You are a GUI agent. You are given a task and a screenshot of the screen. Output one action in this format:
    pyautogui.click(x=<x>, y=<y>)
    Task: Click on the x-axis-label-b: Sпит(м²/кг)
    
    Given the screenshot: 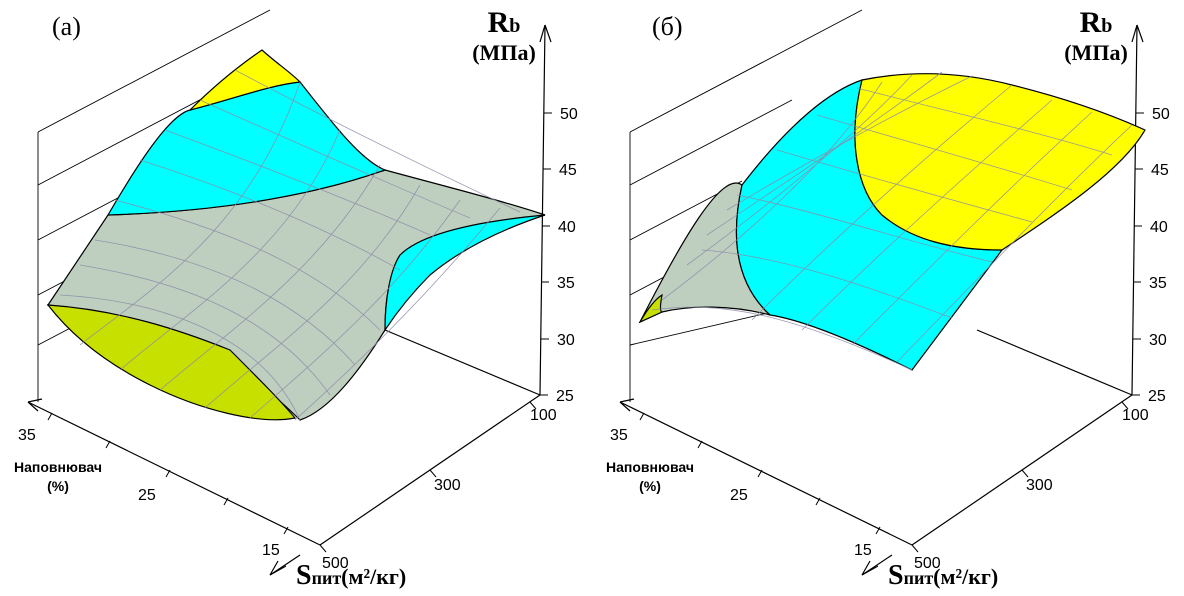 What is the action you would take?
    pyautogui.click(x=943, y=576)
    